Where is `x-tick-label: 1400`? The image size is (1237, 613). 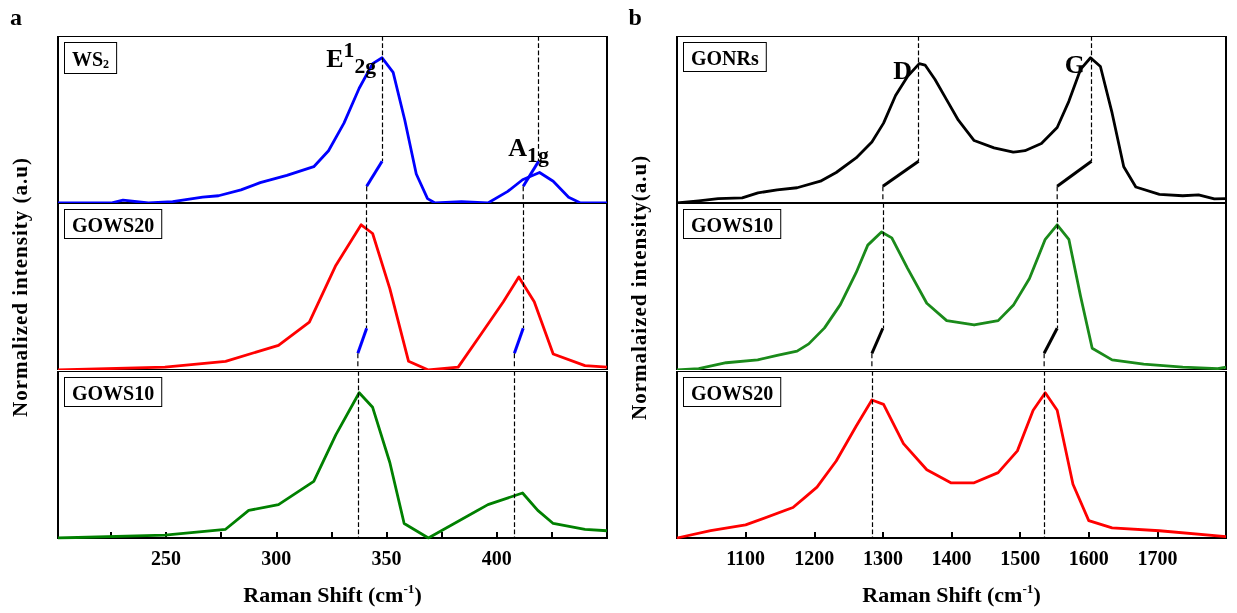 x-tick-label: 1400 is located at coordinates (951, 557).